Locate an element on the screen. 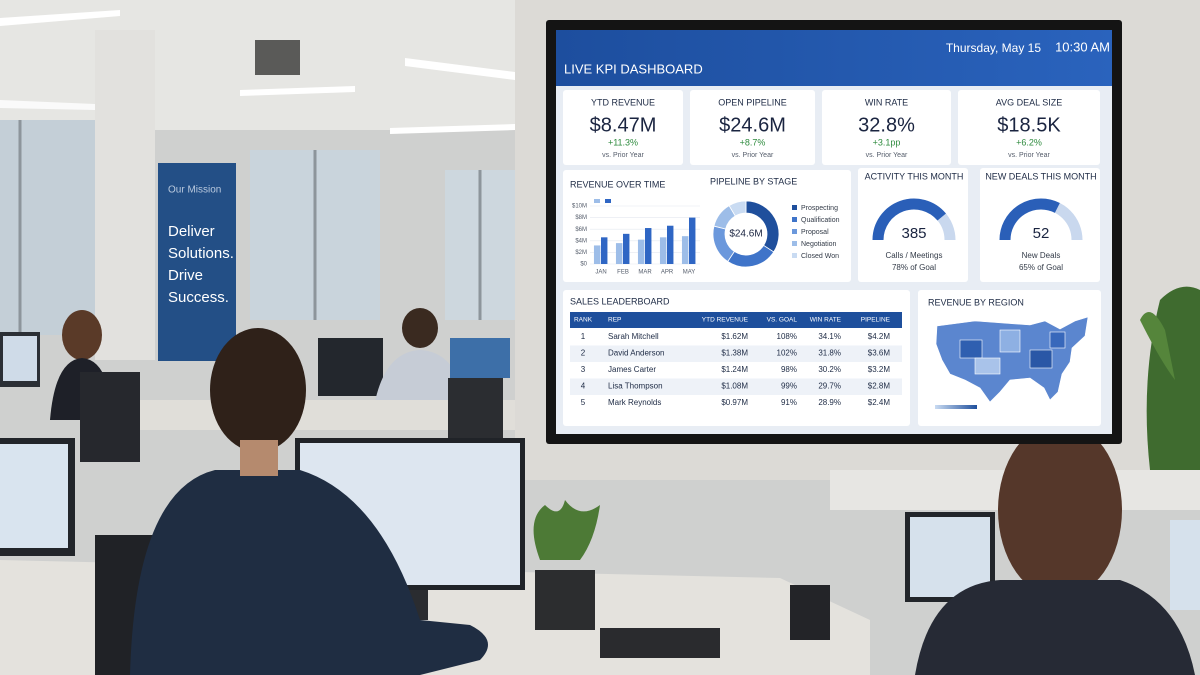  chart-title: ACTIVITY THIS MONTH is located at coordinates (914, 176).